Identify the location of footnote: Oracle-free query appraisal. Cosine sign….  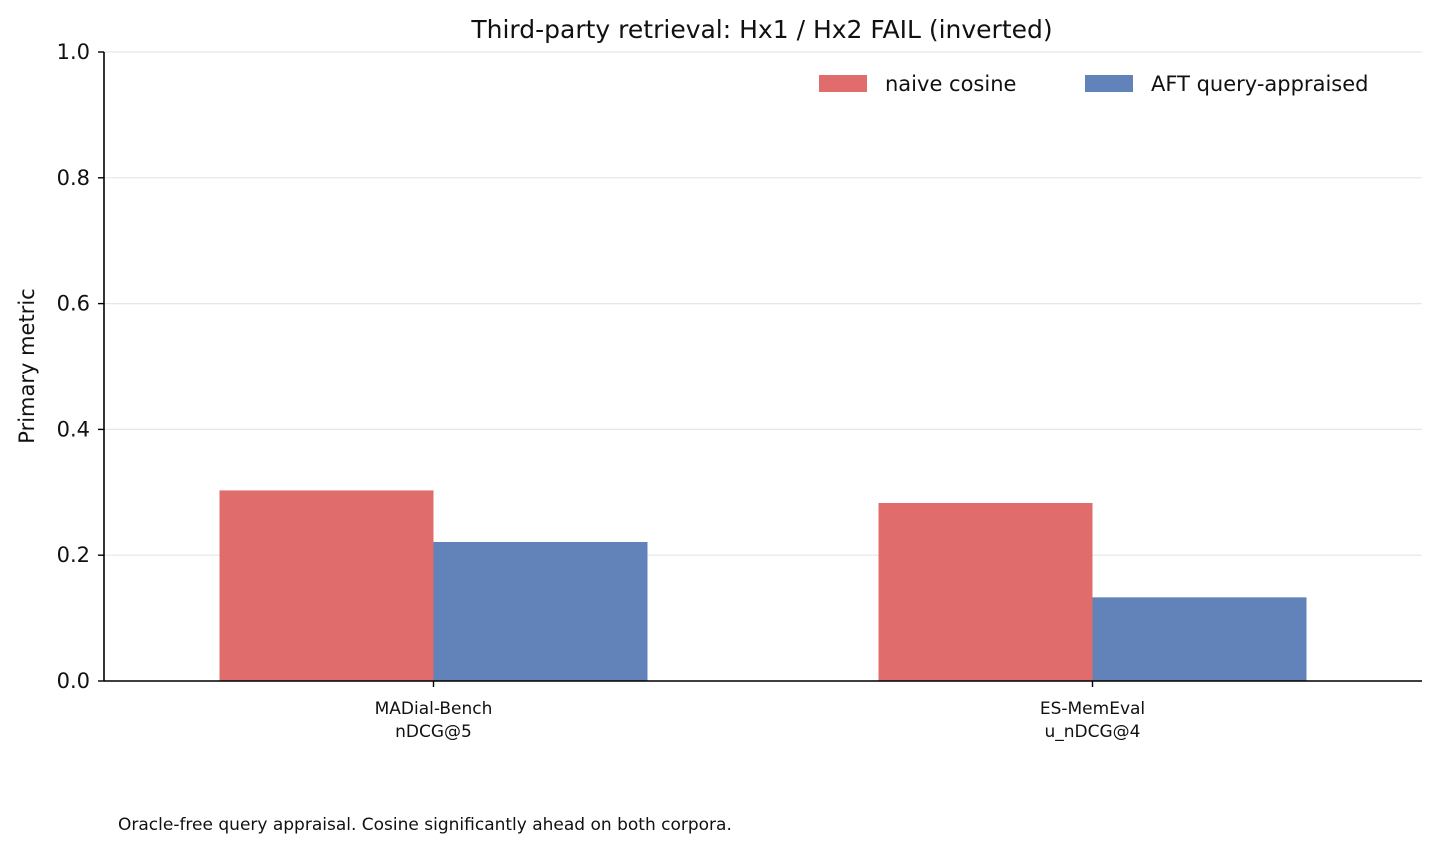
(425, 825).